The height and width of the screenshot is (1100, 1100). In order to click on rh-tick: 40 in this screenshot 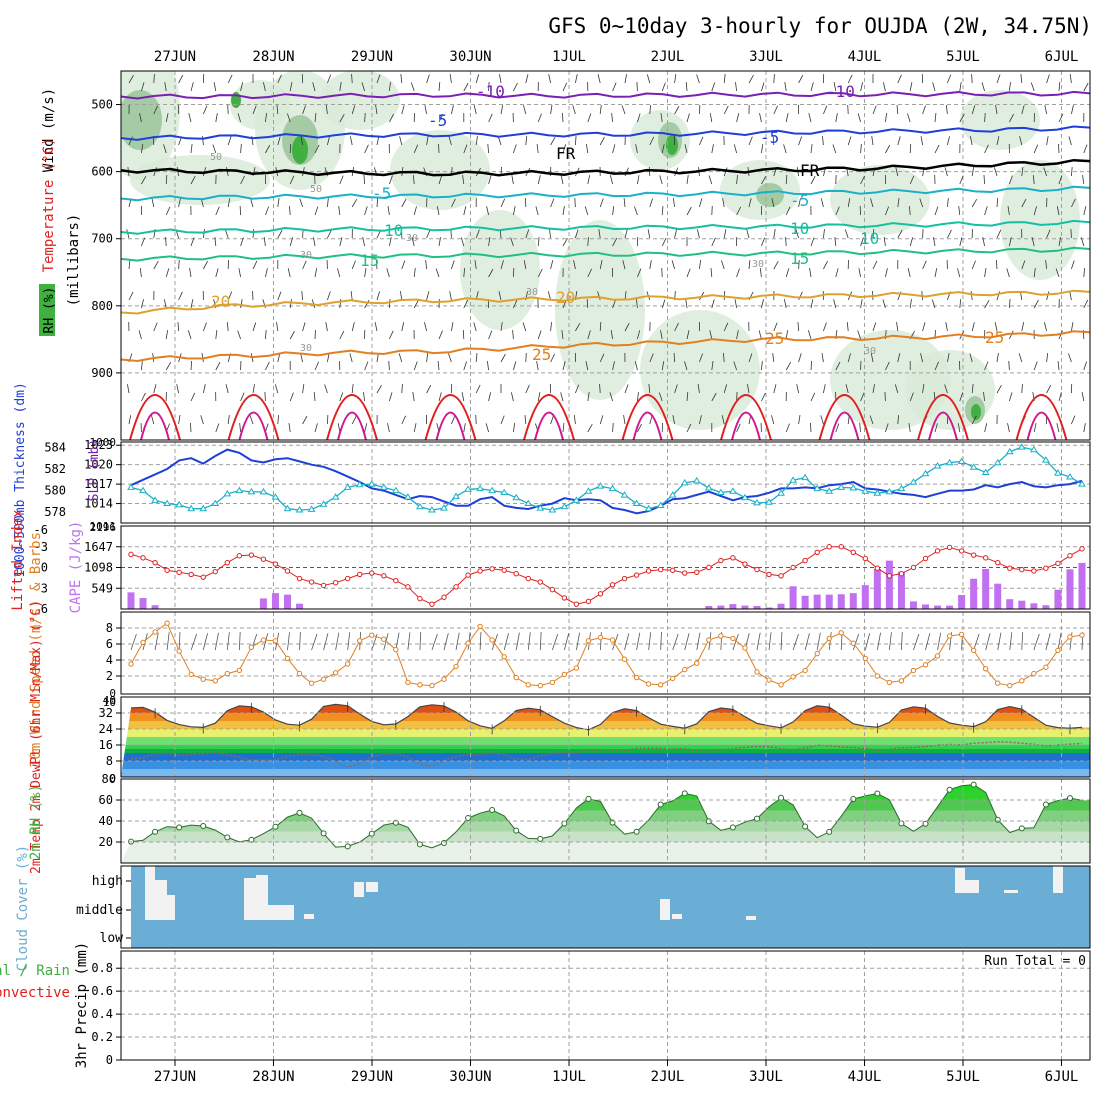, I will do `click(106, 821)`.